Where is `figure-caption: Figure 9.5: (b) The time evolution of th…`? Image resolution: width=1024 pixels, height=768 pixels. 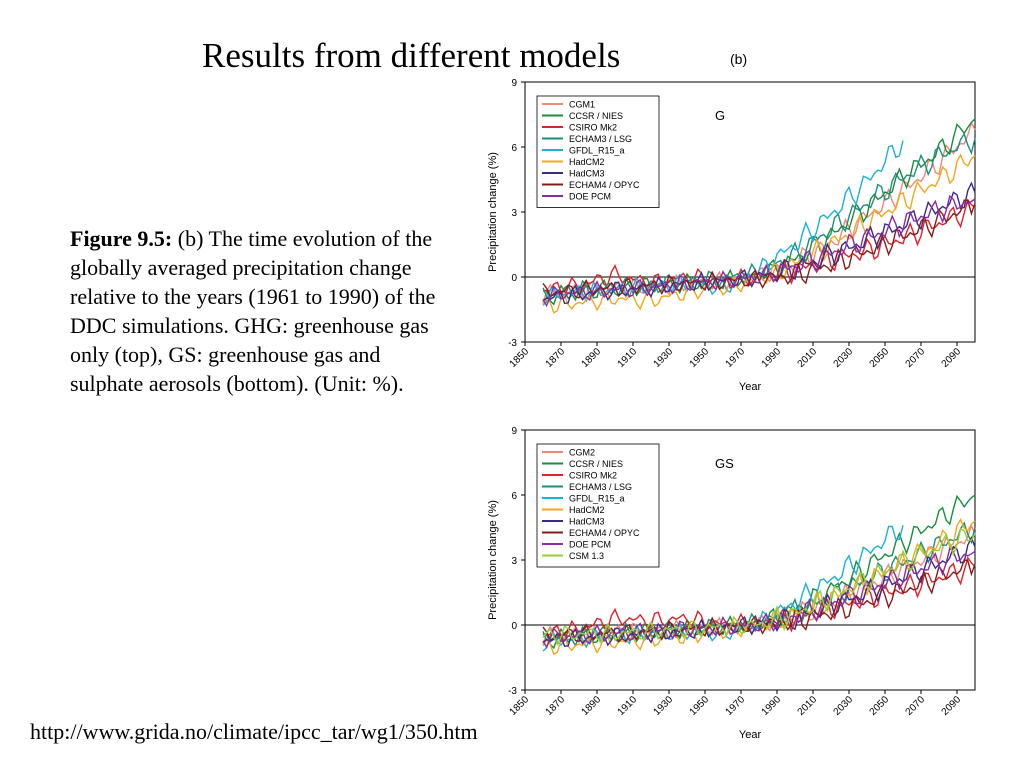
figure-caption: Figure 9.5: (b) The time evolution of th… is located at coordinates (255, 311).